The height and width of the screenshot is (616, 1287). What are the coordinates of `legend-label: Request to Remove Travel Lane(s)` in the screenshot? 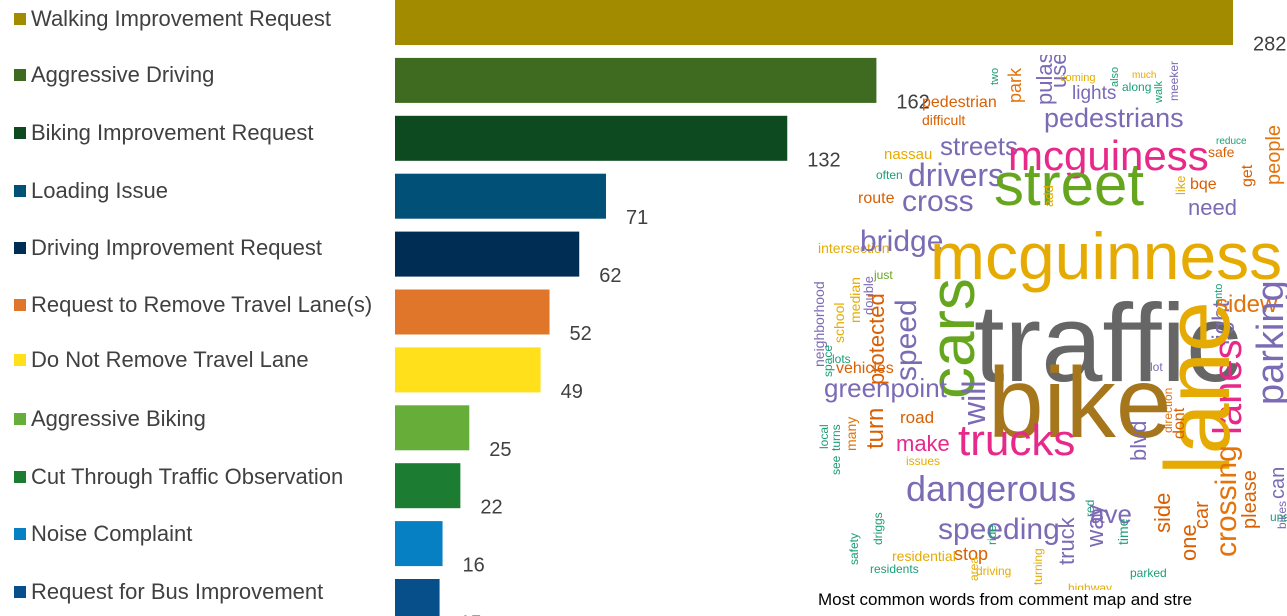 It's located at (202, 304).